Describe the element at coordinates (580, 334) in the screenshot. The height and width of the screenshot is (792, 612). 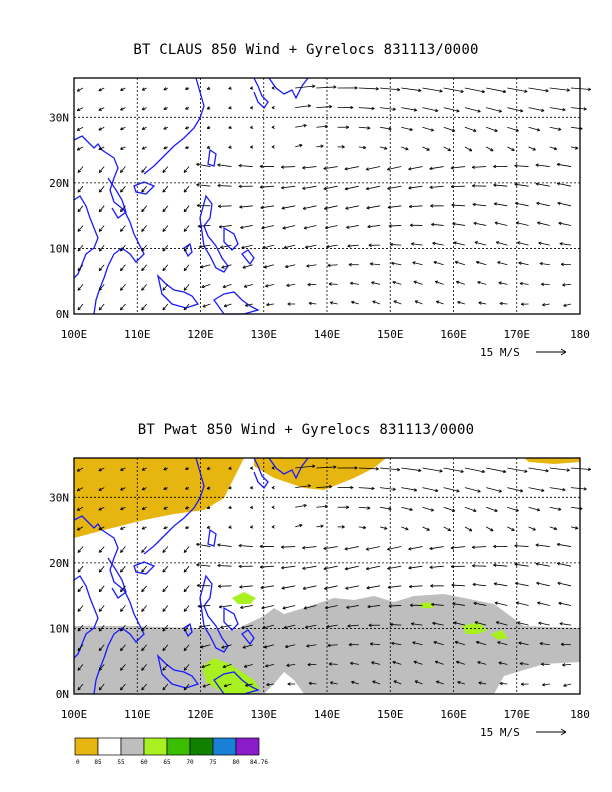
I see `lon-tick-label: 180` at that location.